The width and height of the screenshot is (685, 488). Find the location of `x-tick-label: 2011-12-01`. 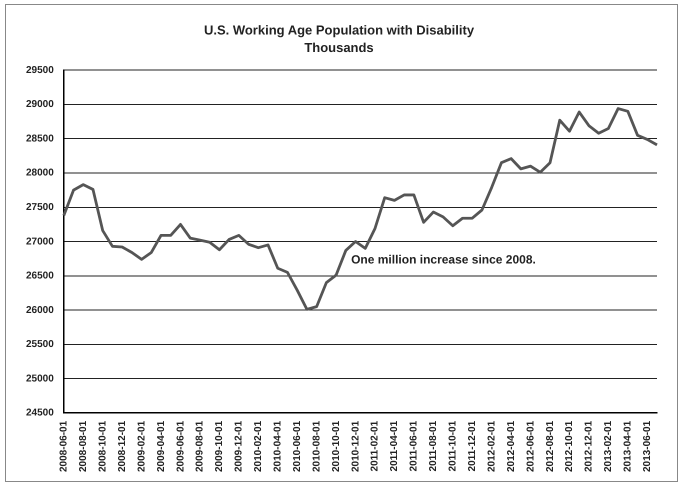

x-tick-label: 2011-12-01 is located at coordinates (472, 446).